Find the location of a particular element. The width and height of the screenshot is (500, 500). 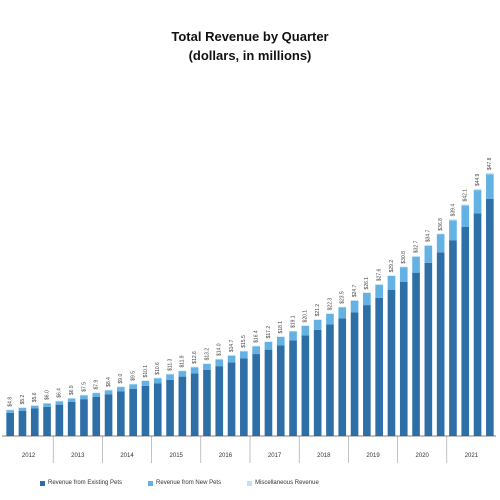

bar-segment-3-q9 is located at coordinates (108, 390).